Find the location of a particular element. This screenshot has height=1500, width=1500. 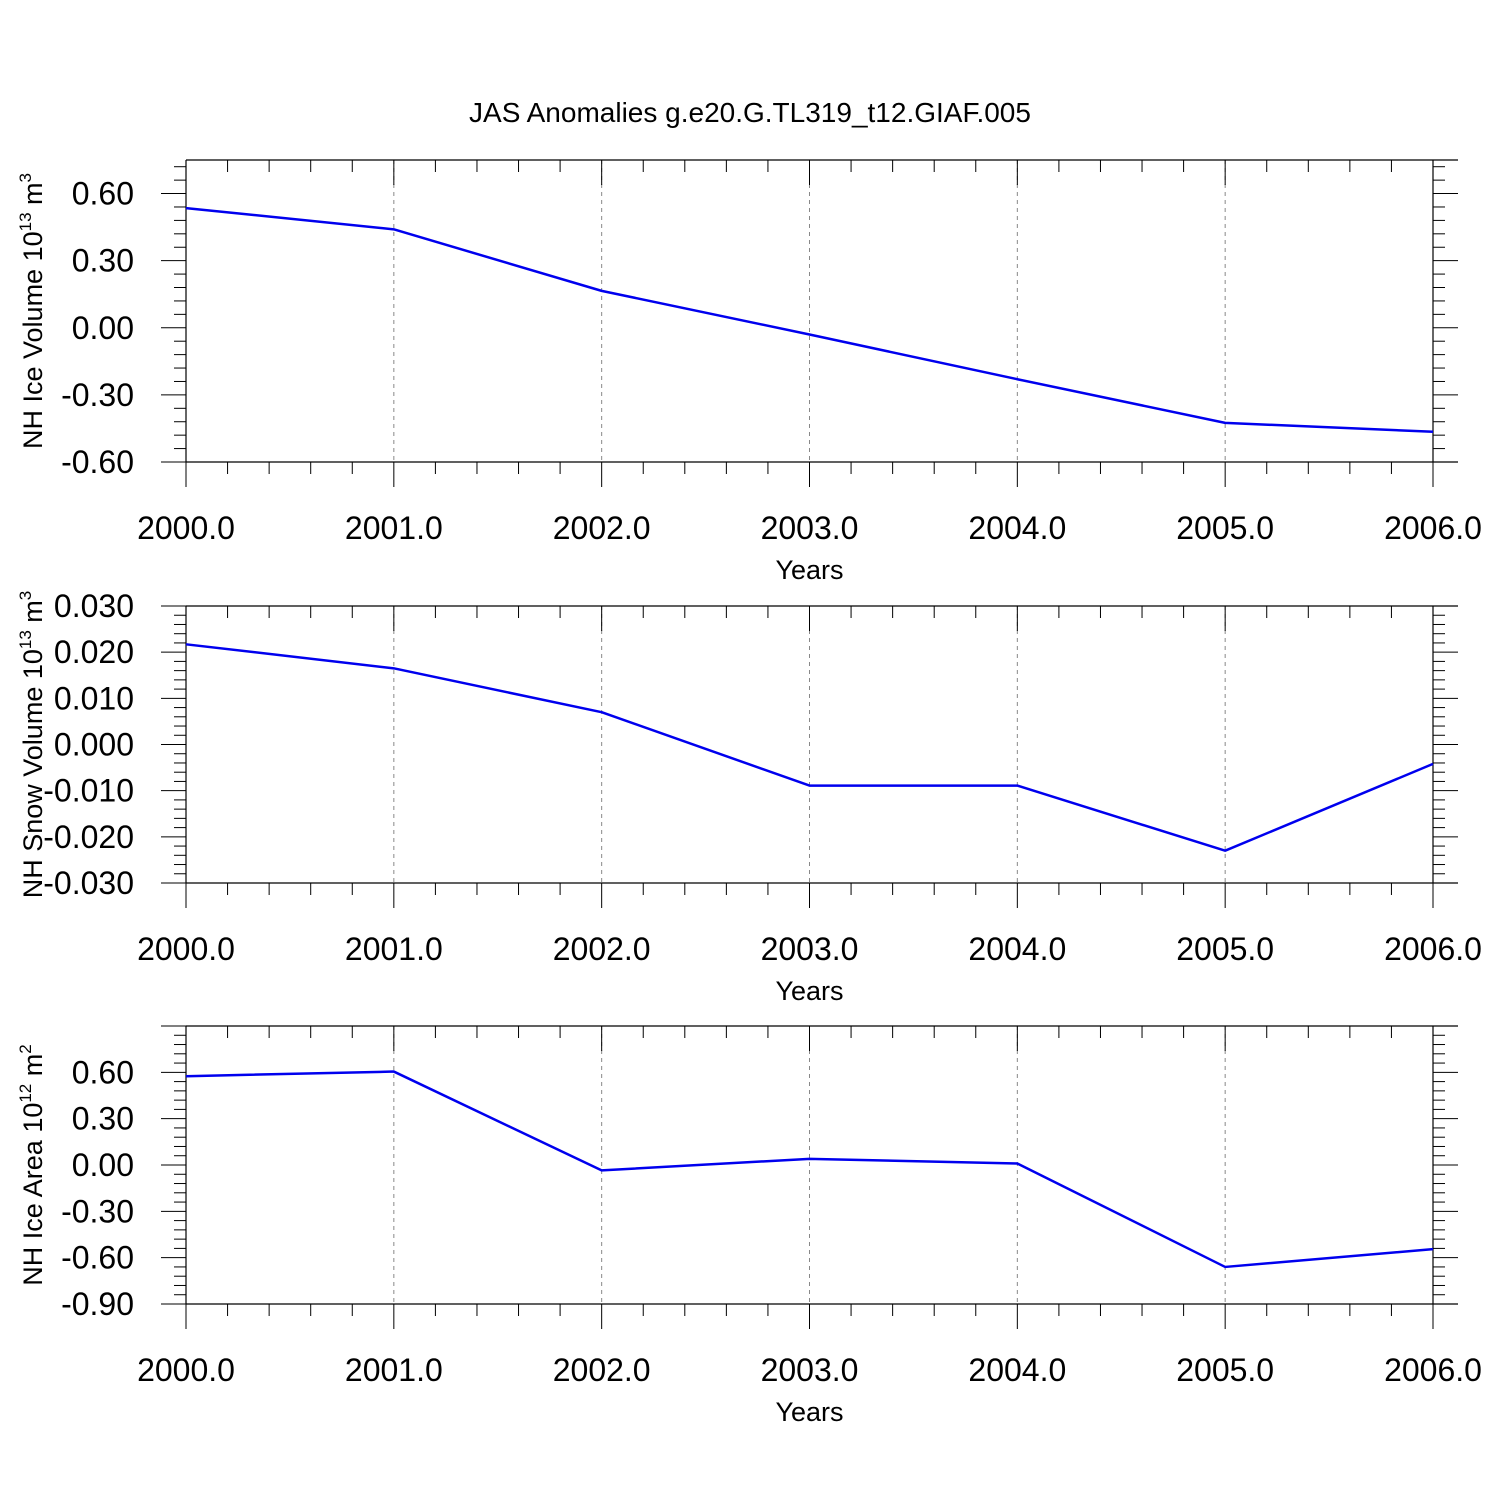

chart-title: JAS Anomalies g.e20.G.TL319_t12.GIAF.005 is located at coordinates (750, 112).